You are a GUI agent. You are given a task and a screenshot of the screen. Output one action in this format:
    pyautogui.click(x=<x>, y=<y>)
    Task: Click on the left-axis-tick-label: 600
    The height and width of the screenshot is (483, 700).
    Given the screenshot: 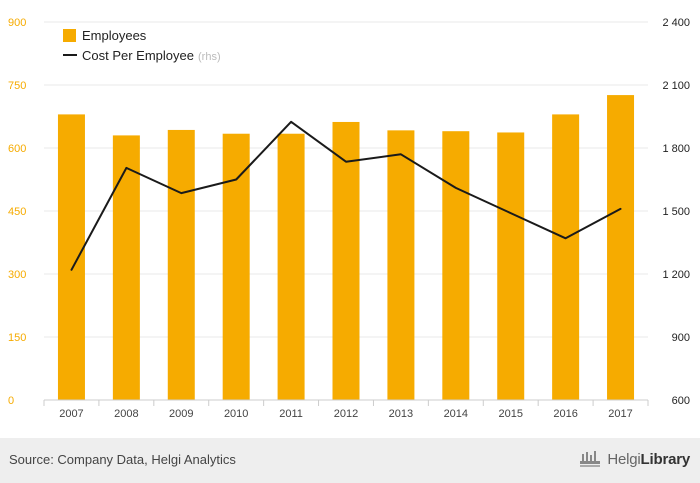 What is the action you would take?
    pyautogui.click(x=17, y=149)
    